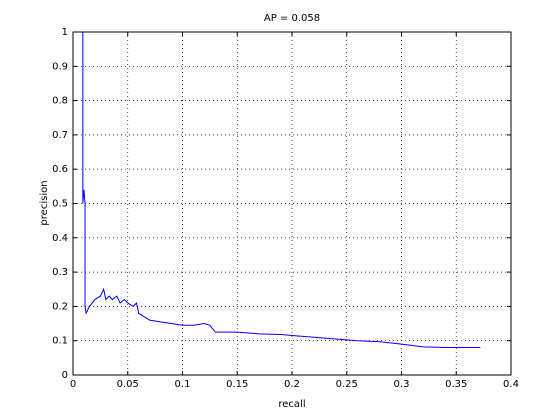 The height and width of the screenshot is (420, 560). I want to click on x-tick-label: 0.1, so click(183, 384).